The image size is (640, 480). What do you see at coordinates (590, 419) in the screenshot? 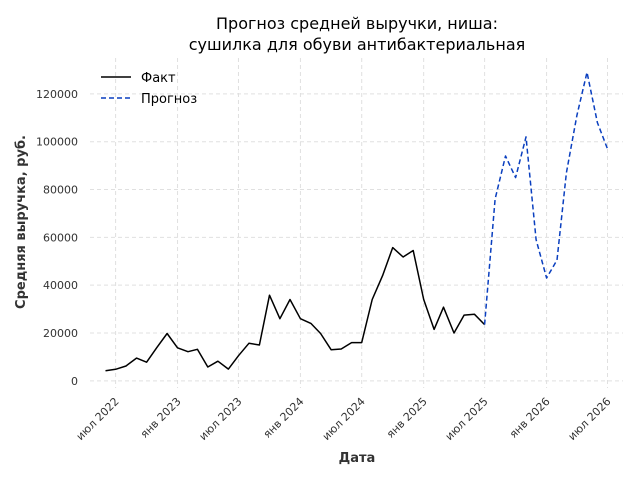
I see `x-tick-label: июл 2026` at bounding box center [590, 419].